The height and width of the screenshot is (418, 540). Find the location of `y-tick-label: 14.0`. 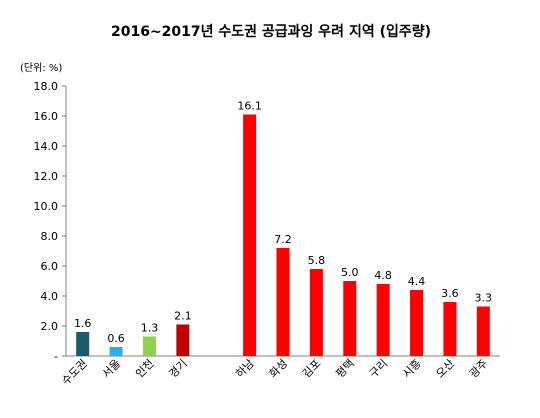

y-tick-label: 14.0 is located at coordinates (46, 146).